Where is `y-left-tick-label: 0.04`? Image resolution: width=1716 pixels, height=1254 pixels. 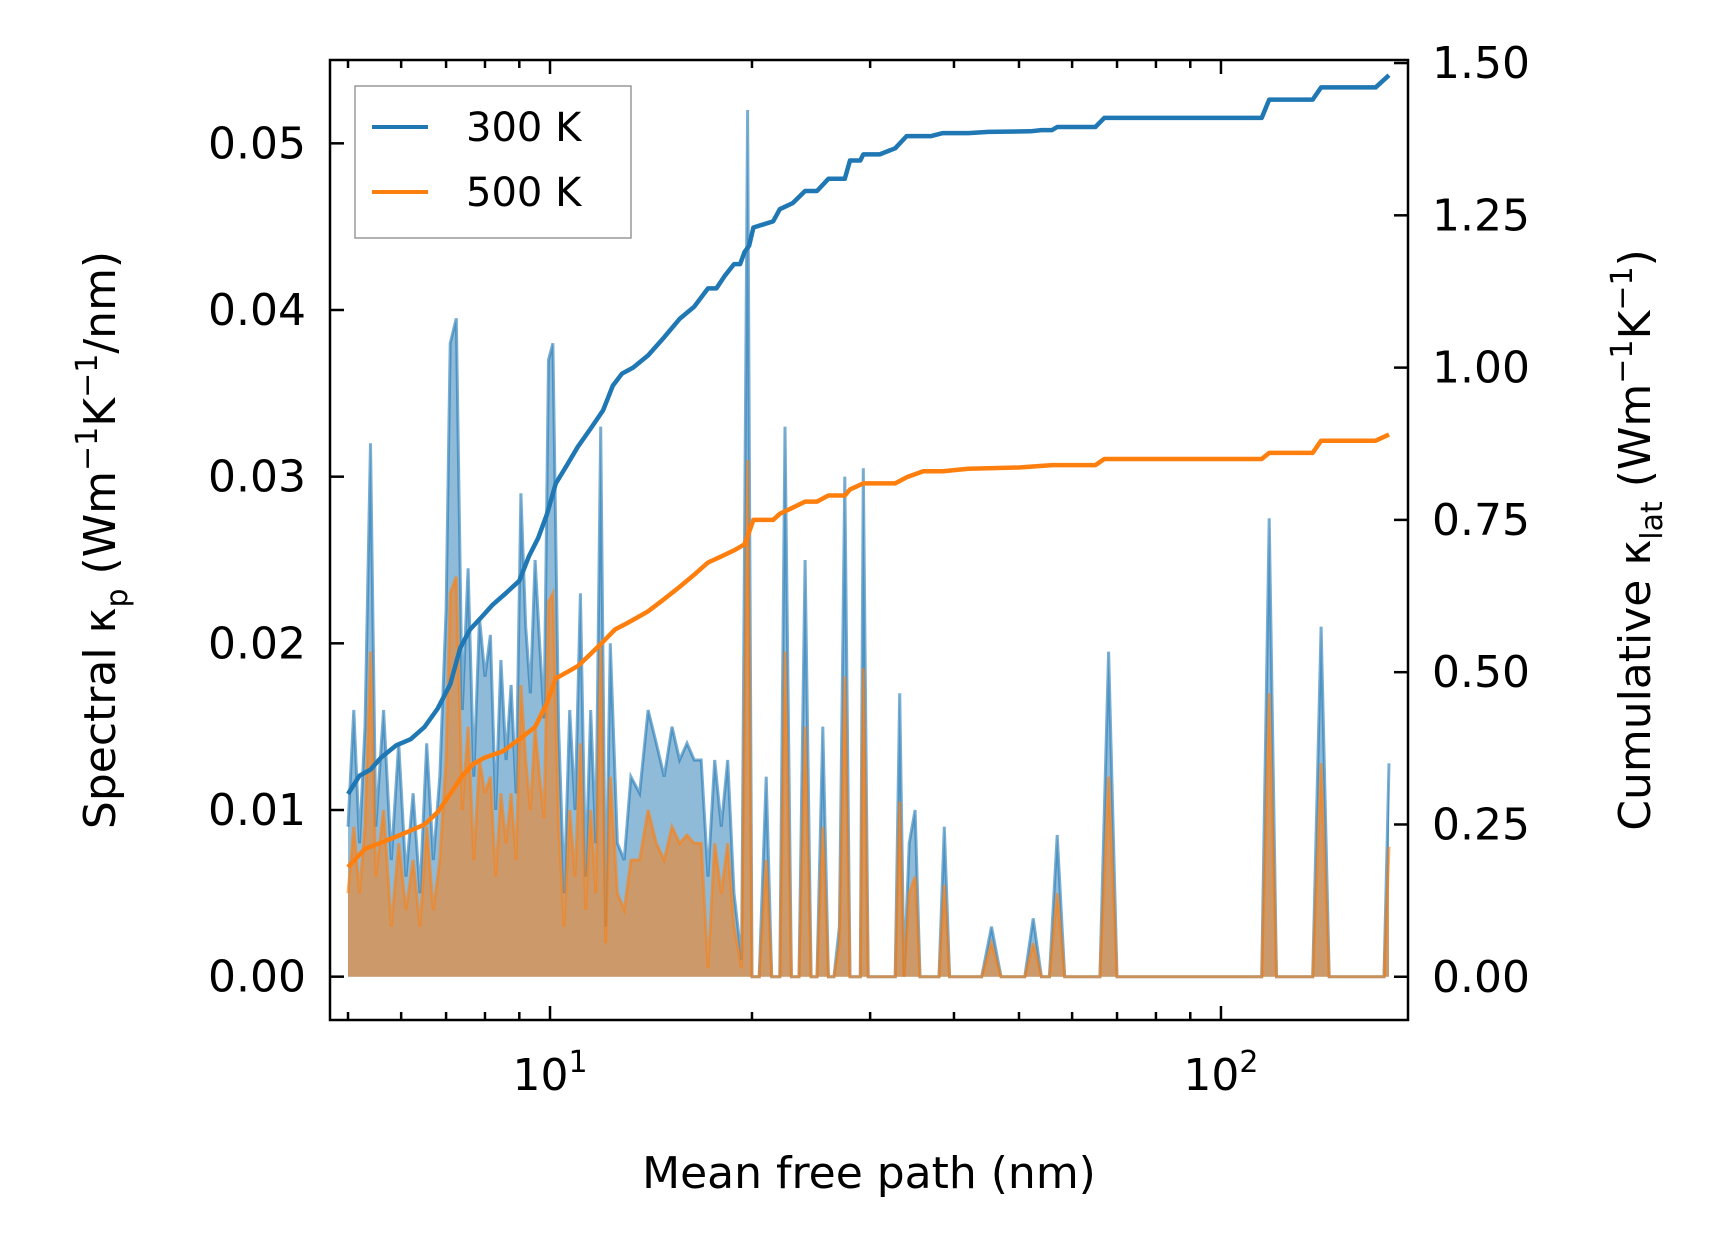
y-left-tick-label: 0.04 is located at coordinates (257, 310).